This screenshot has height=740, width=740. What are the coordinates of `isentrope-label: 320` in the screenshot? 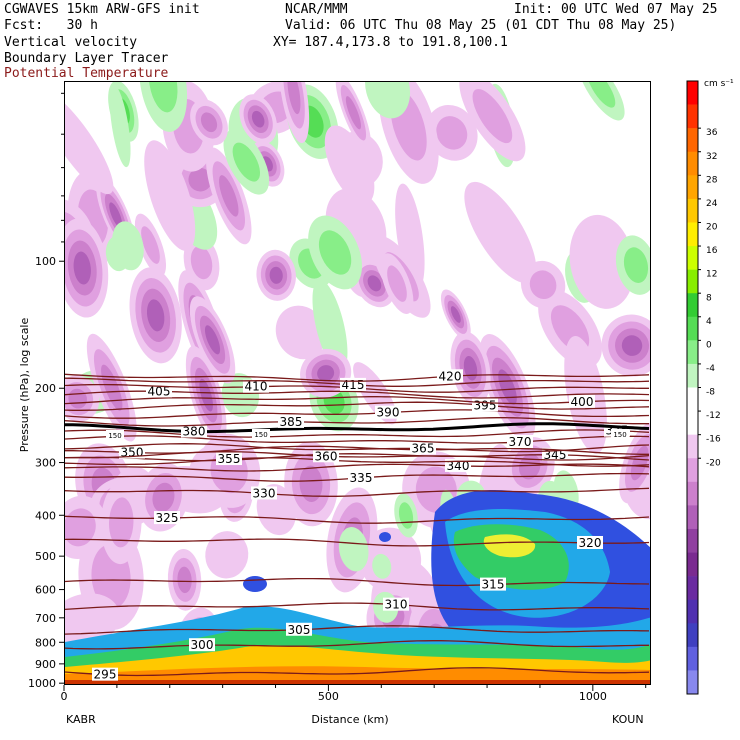 It's located at (590, 543).